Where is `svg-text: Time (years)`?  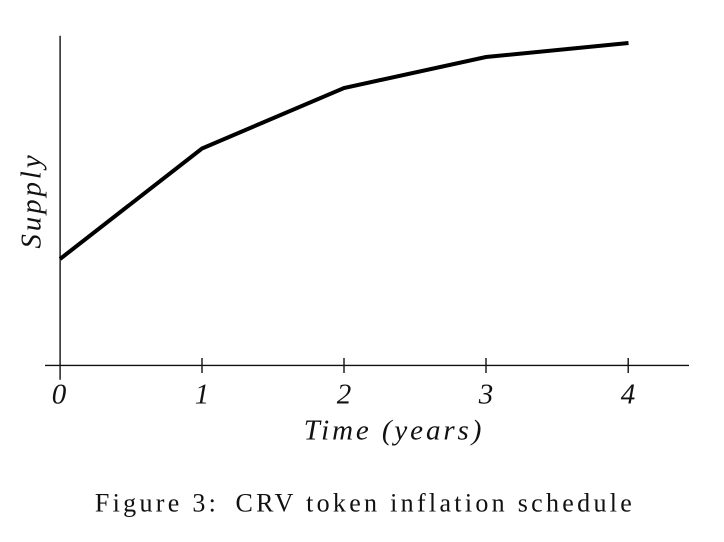 svg-text: Time (years) is located at coordinates (394, 431).